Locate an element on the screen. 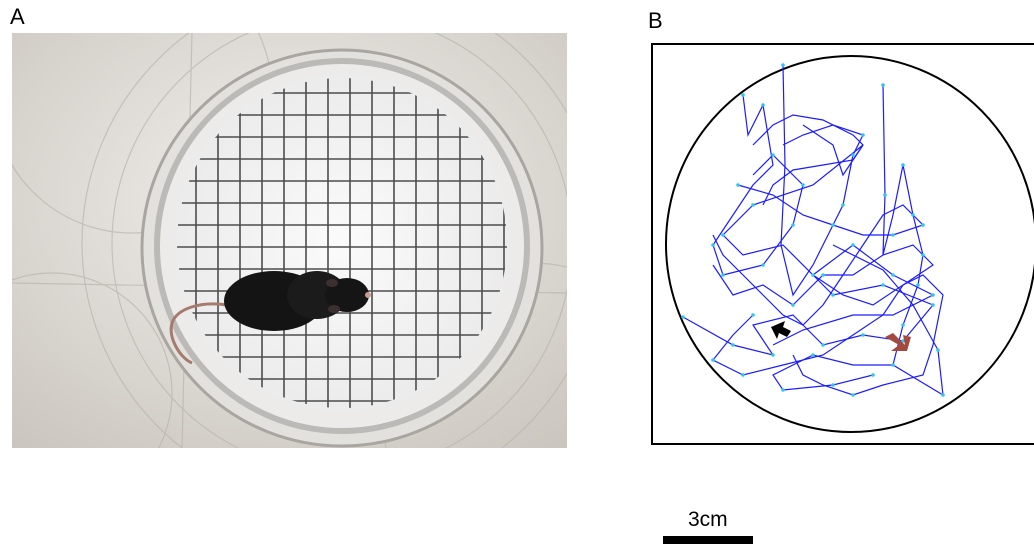  scale-bar-label: 3cm is located at coordinates (708, 519).